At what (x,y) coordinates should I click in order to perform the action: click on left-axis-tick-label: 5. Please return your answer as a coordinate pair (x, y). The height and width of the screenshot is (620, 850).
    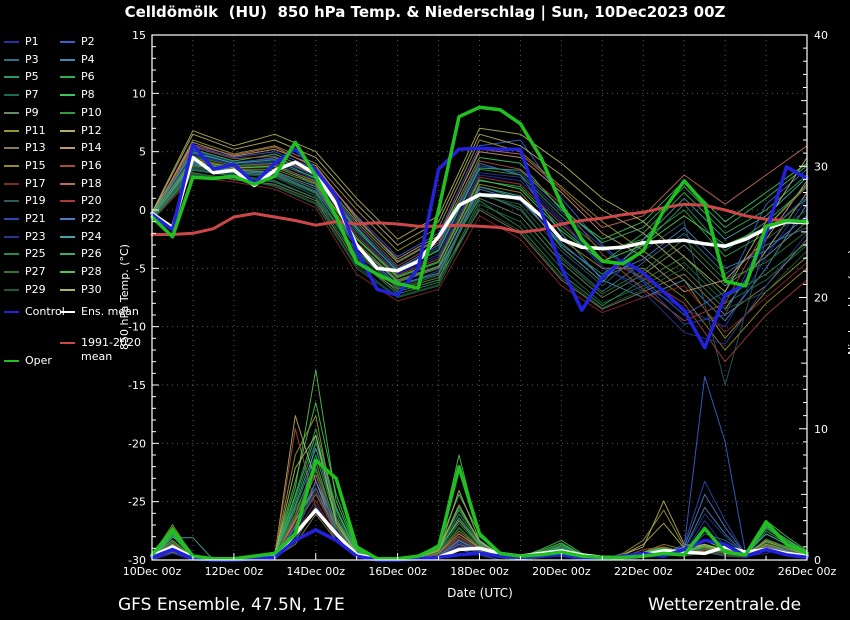
    Looking at the image, I should click on (142, 152).